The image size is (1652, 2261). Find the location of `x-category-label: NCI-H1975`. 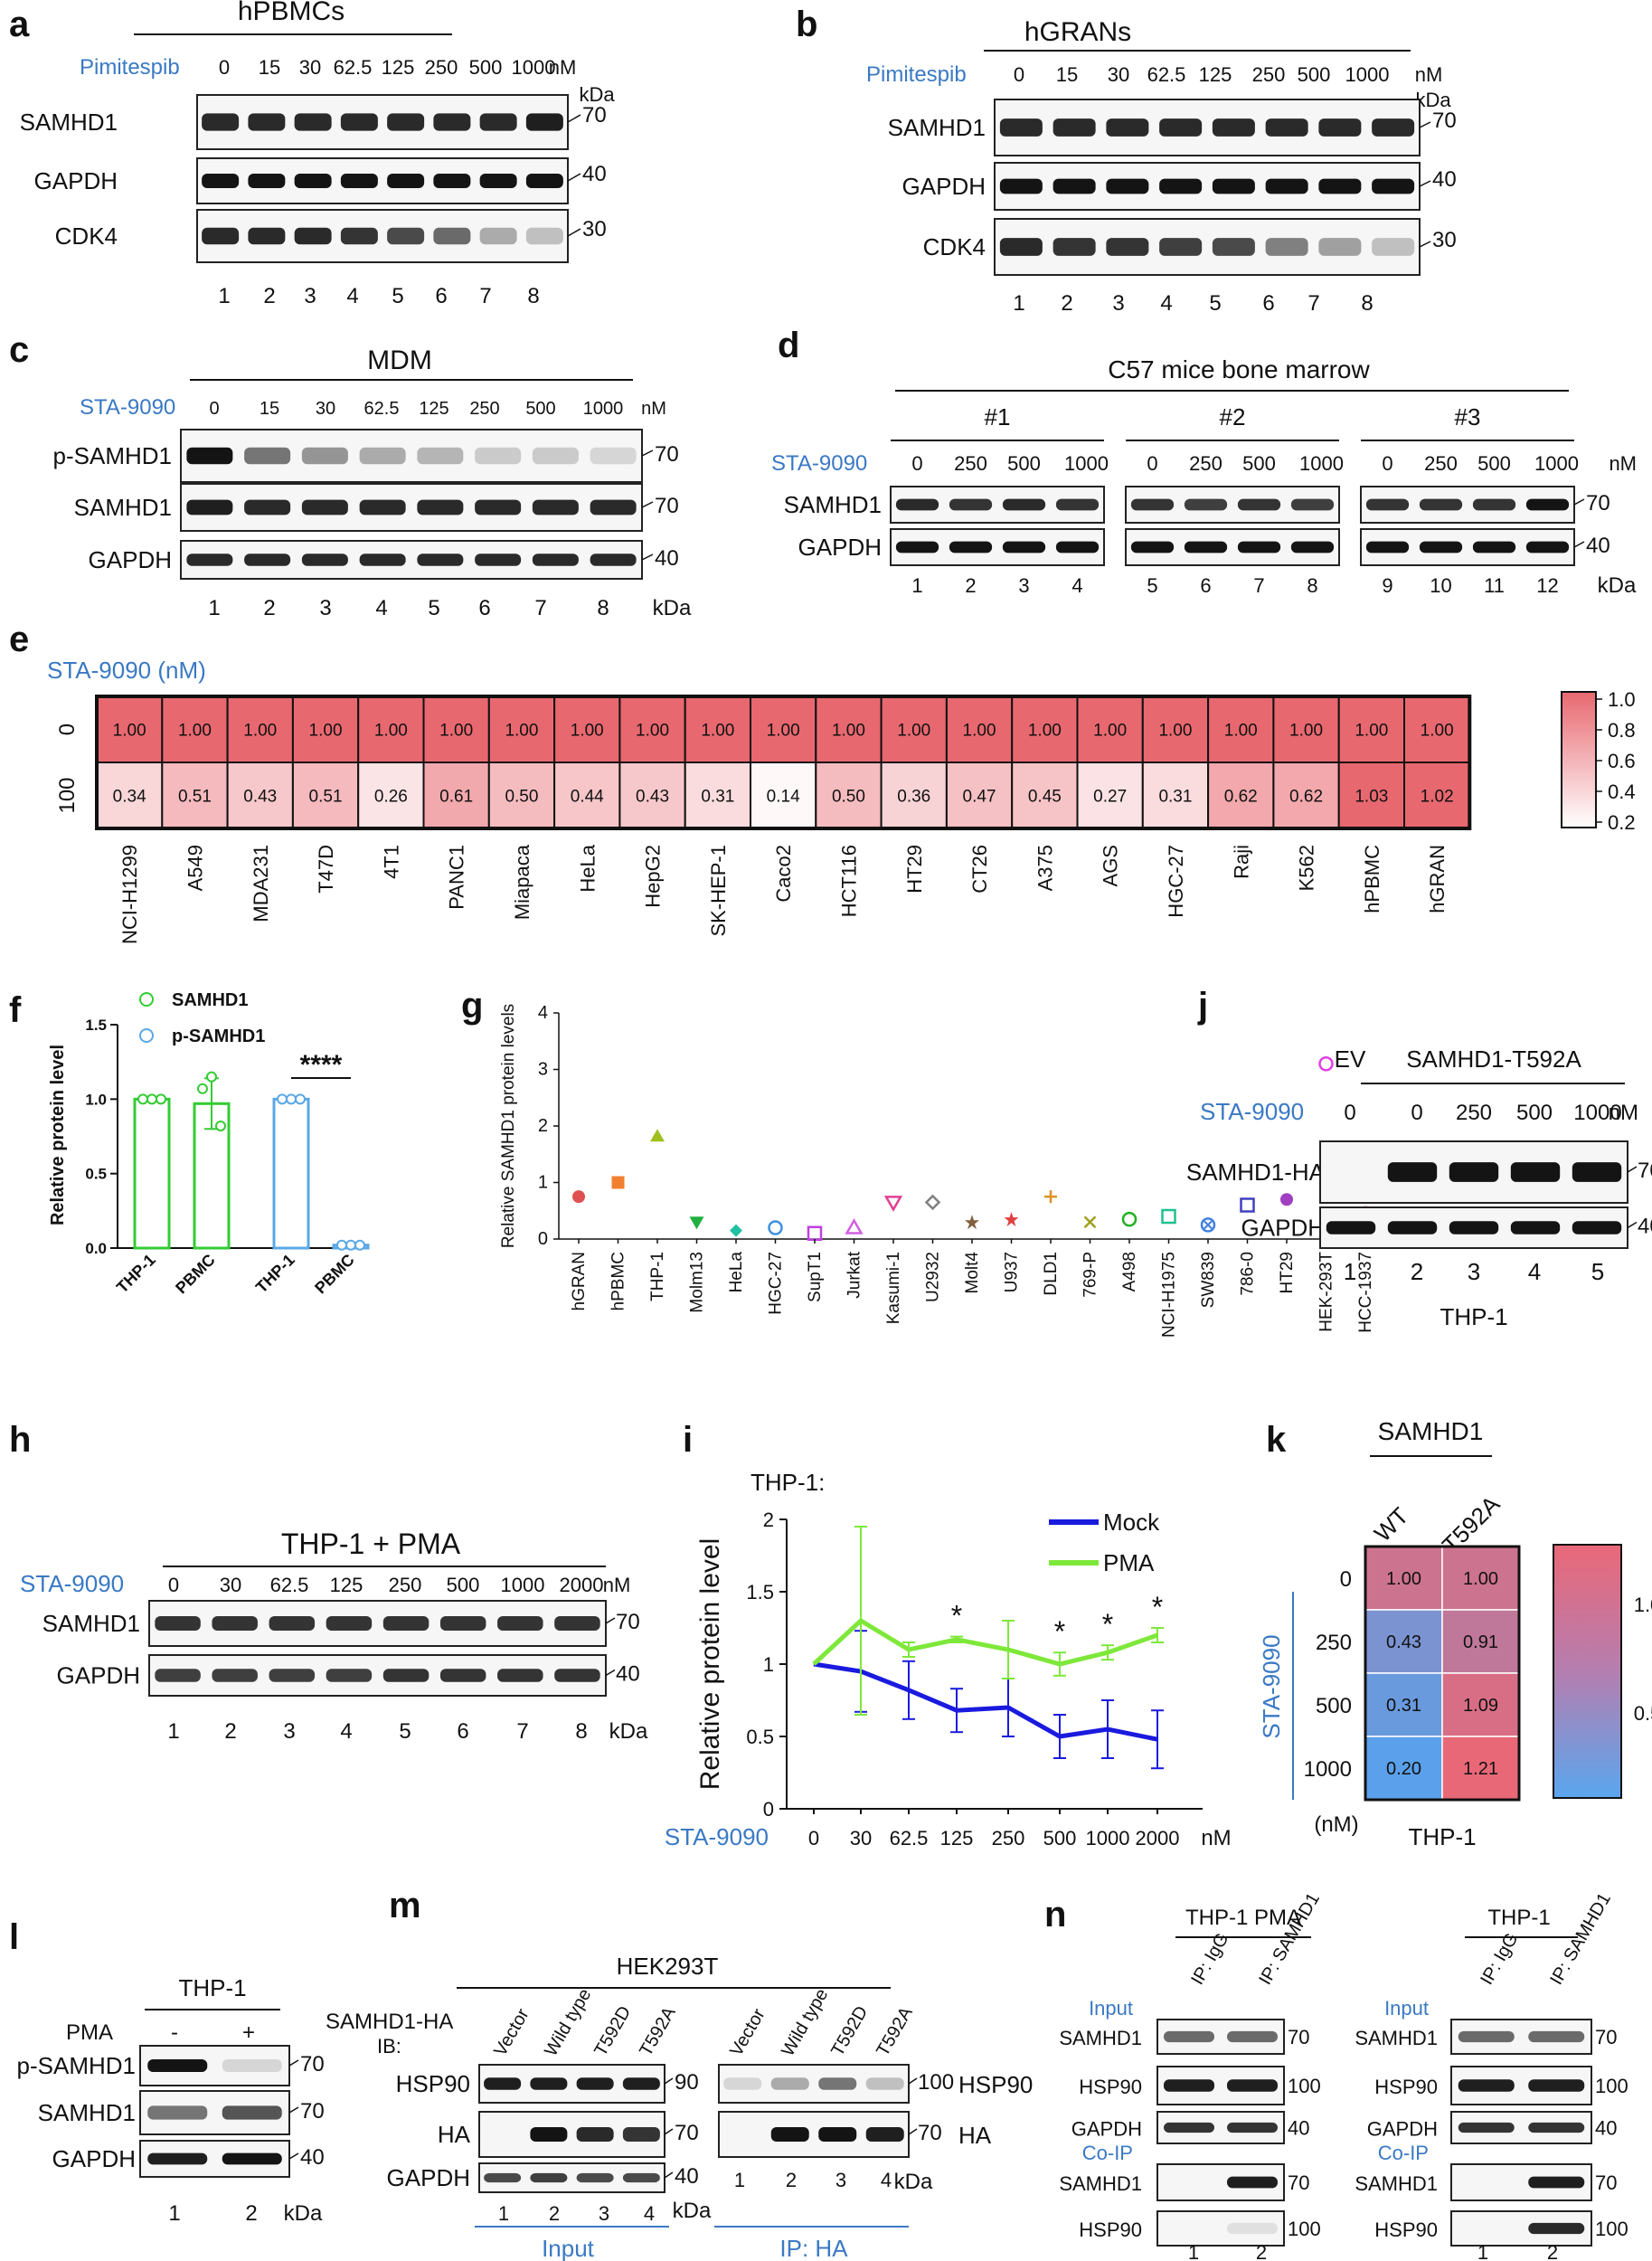

x-category-label: NCI-H1975 is located at coordinates (1169, 1295).